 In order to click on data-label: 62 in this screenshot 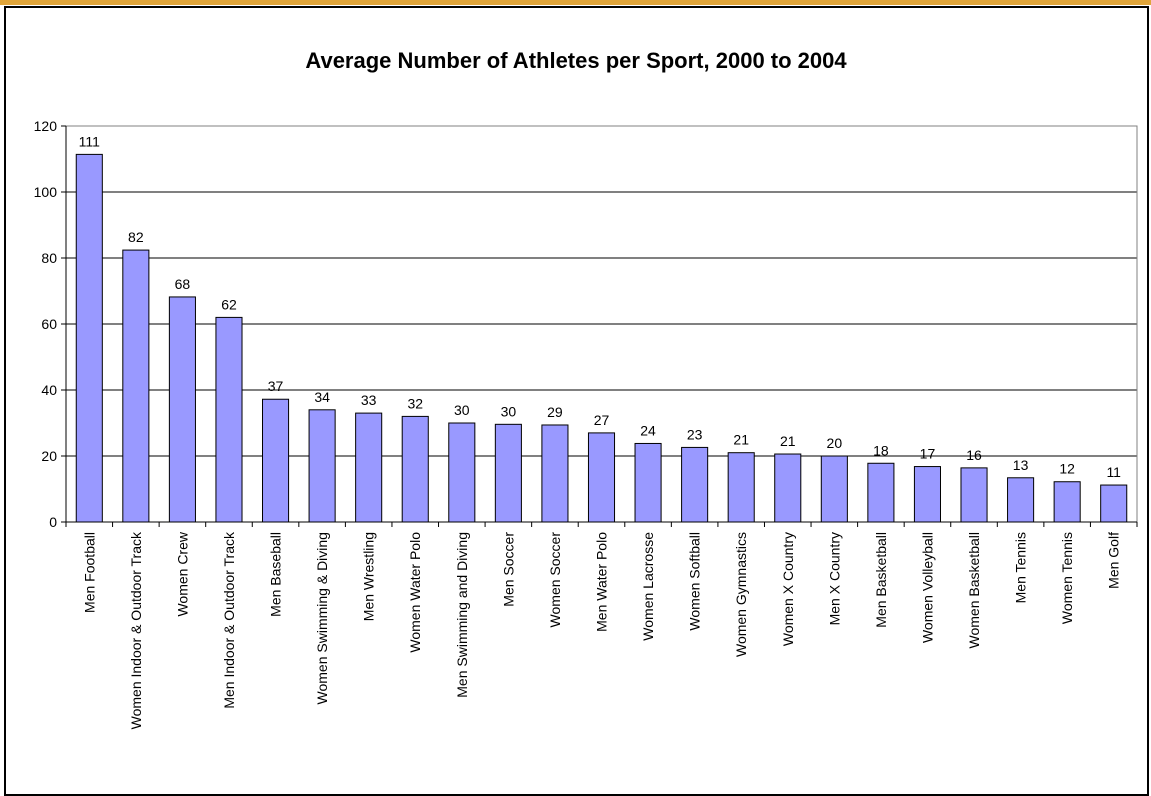, I will do `click(229, 304)`.